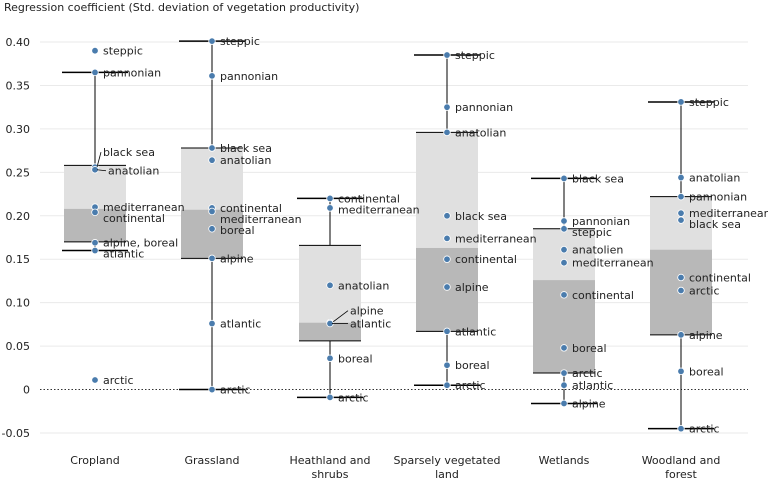 Image resolution: width=768 pixels, height=479 pixels. I want to click on category-label: land, so click(447, 473).